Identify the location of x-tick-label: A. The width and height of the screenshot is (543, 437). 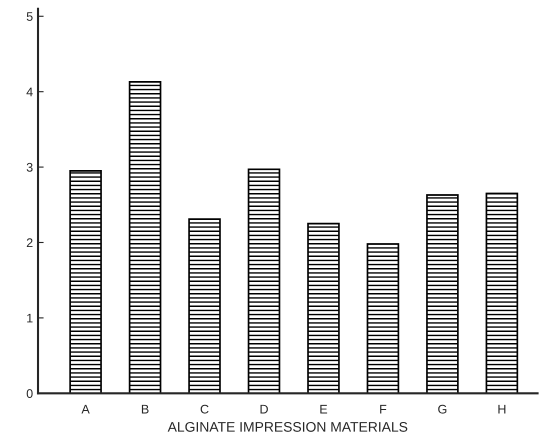
(85, 409).